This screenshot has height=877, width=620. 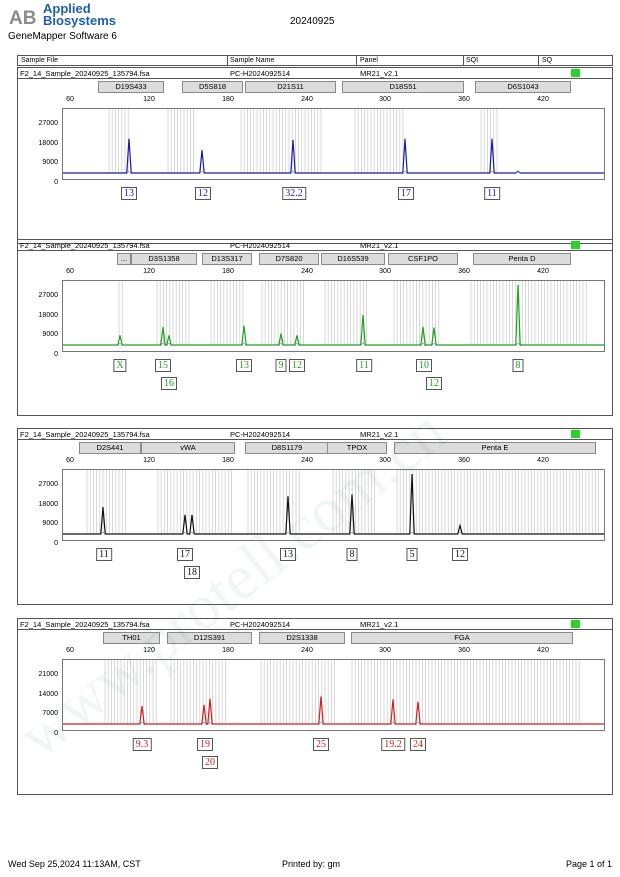 What do you see at coordinates (357, 448) in the screenshot?
I see `marker-bar: TPOX` at bounding box center [357, 448].